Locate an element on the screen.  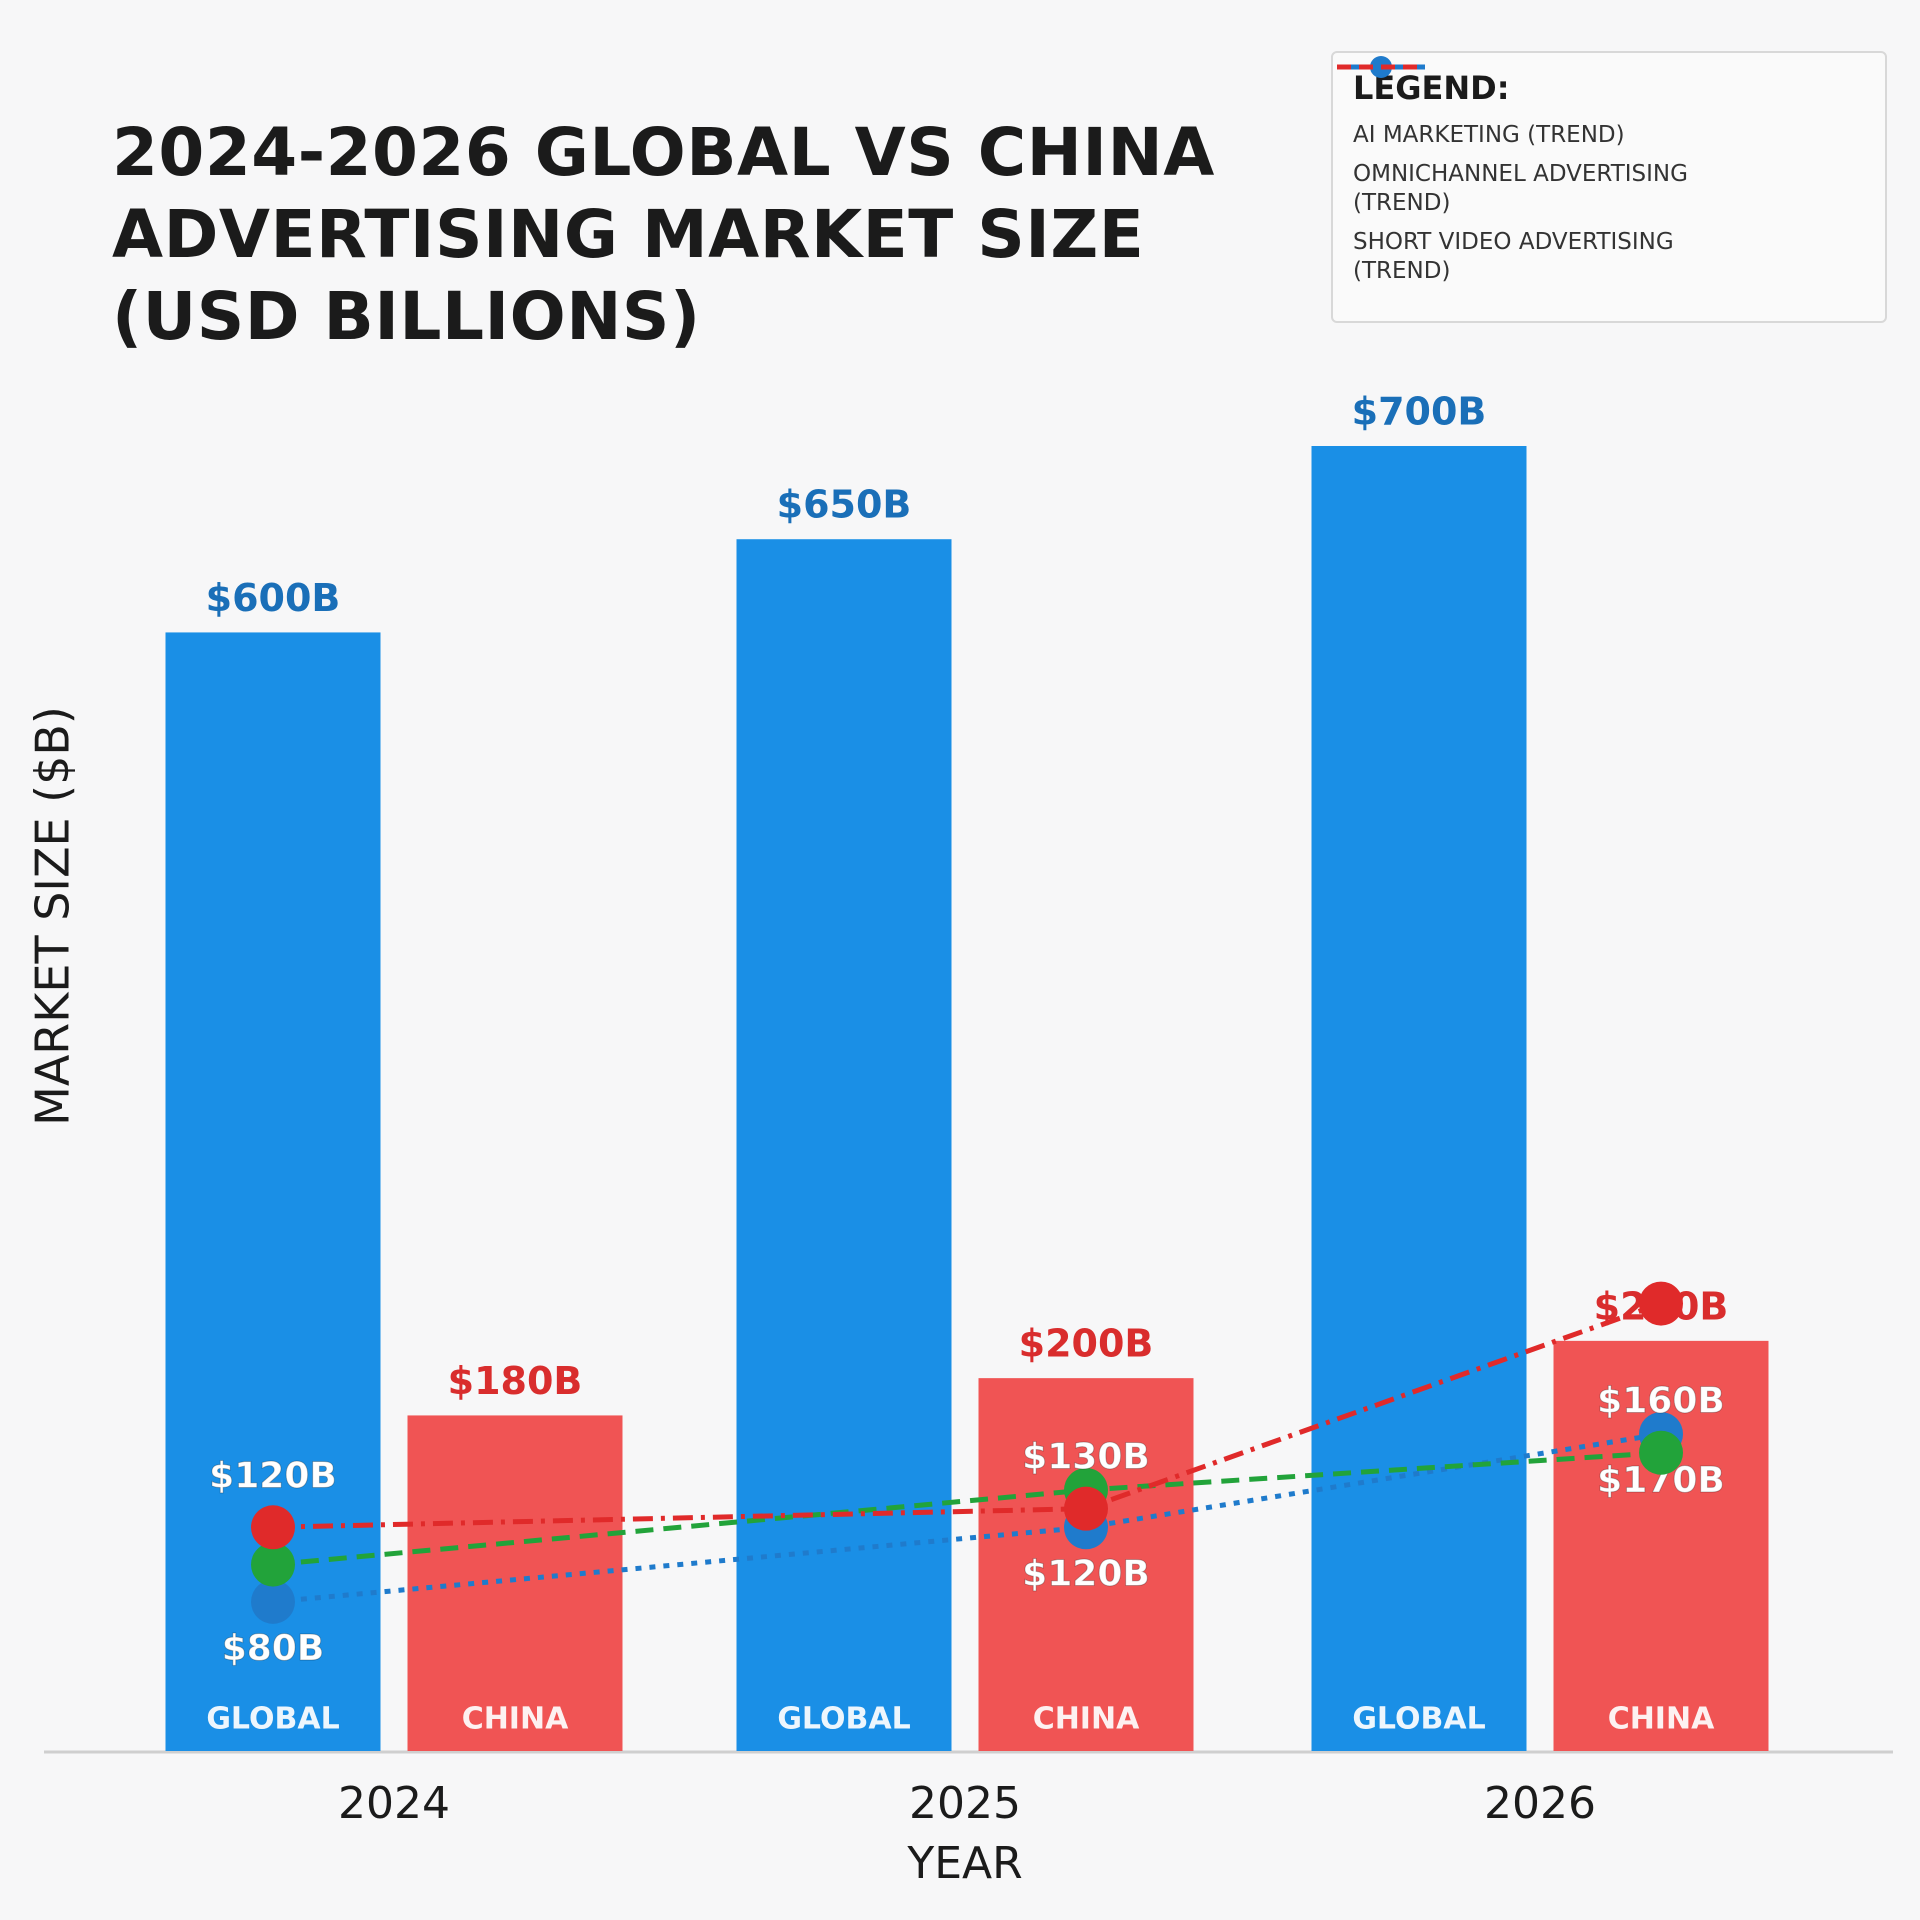
bar-value-label: $600B is located at coordinates (273, 598).